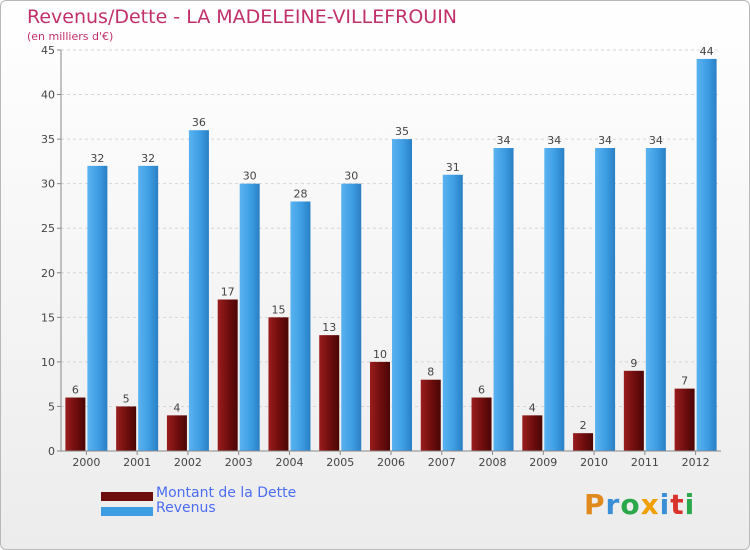  Describe the element at coordinates (595, 504) in the screenshot. I see `logo-letter: P` at that location.